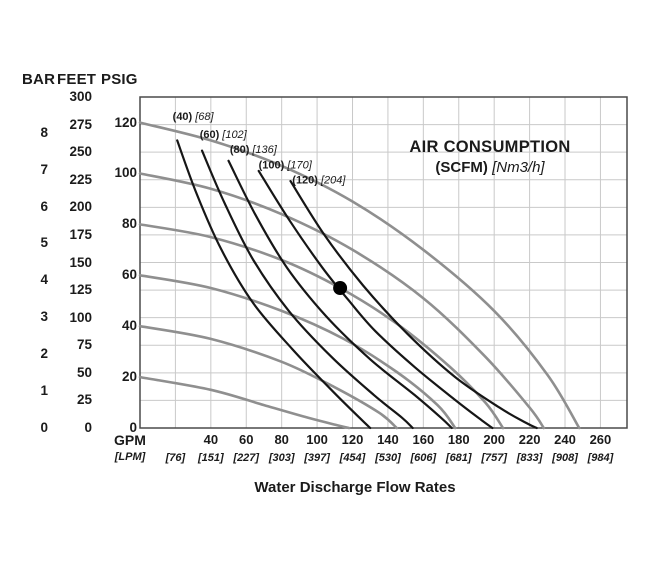 This screenshot has height=564, width=650. Describe the element at coordinates (286, 165) in the screenshot. I see `air-curve-label-100scfm: (100) [170]` at that location.